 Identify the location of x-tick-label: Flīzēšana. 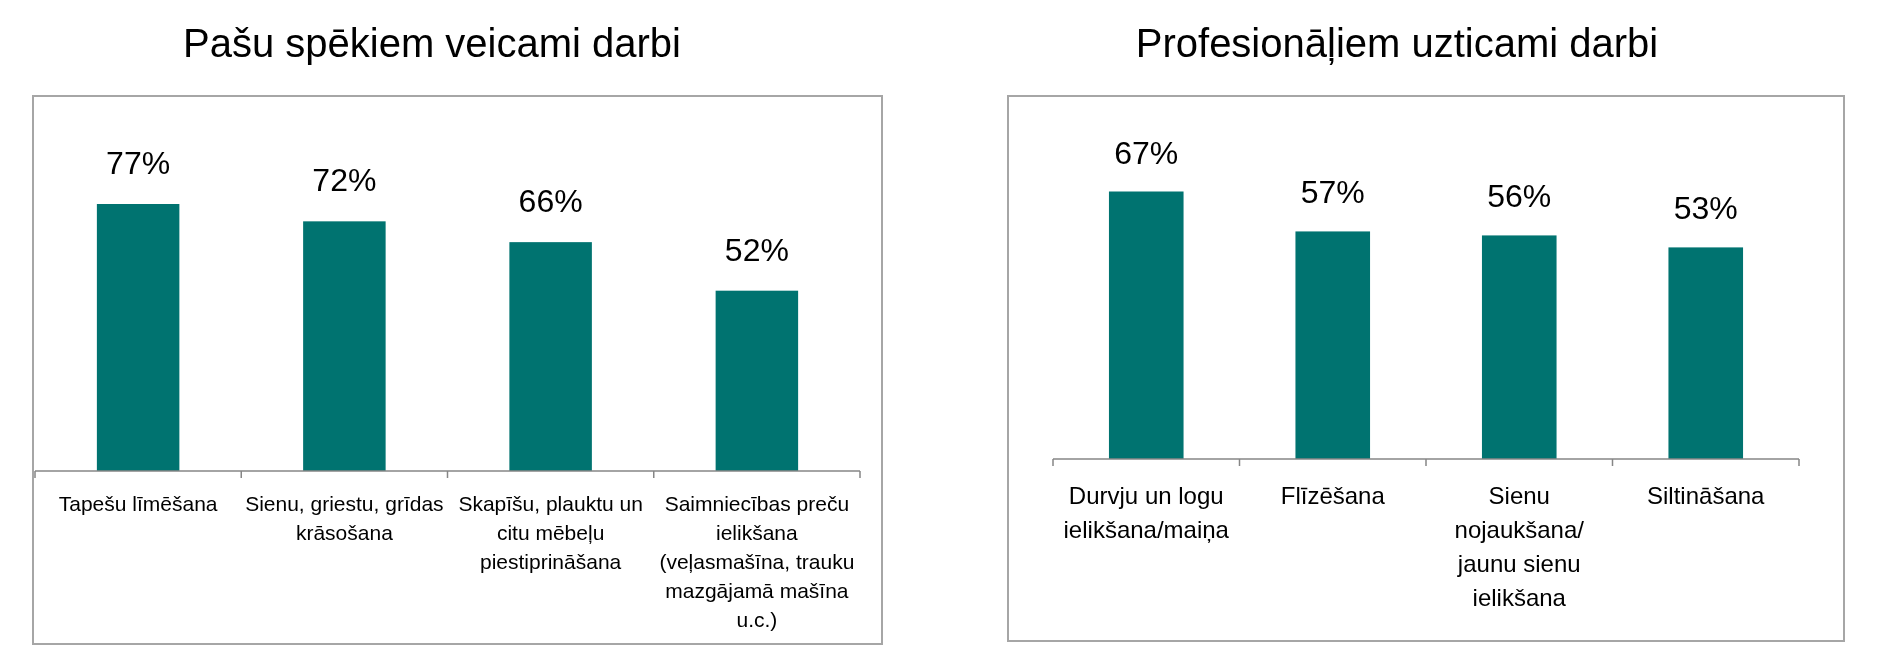
(1333, 495).